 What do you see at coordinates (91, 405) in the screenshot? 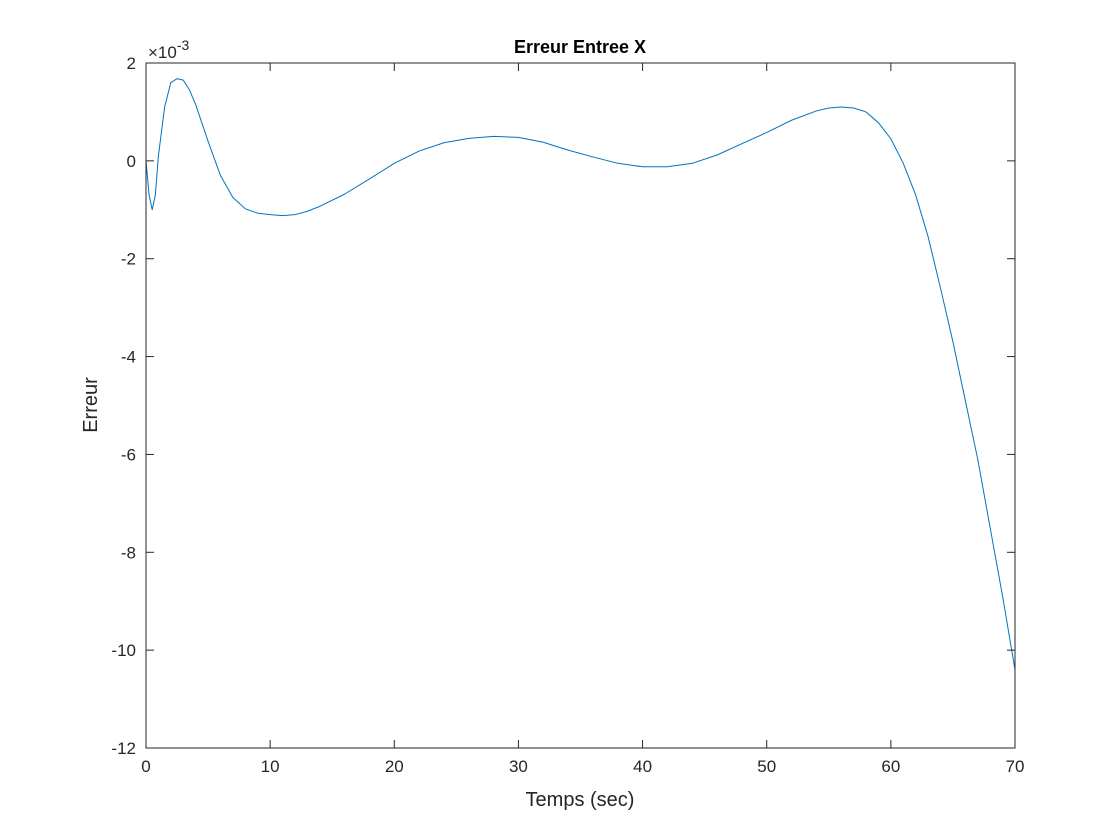
I see `y-axis-label: Erreur` at bounding box center [91, 405].